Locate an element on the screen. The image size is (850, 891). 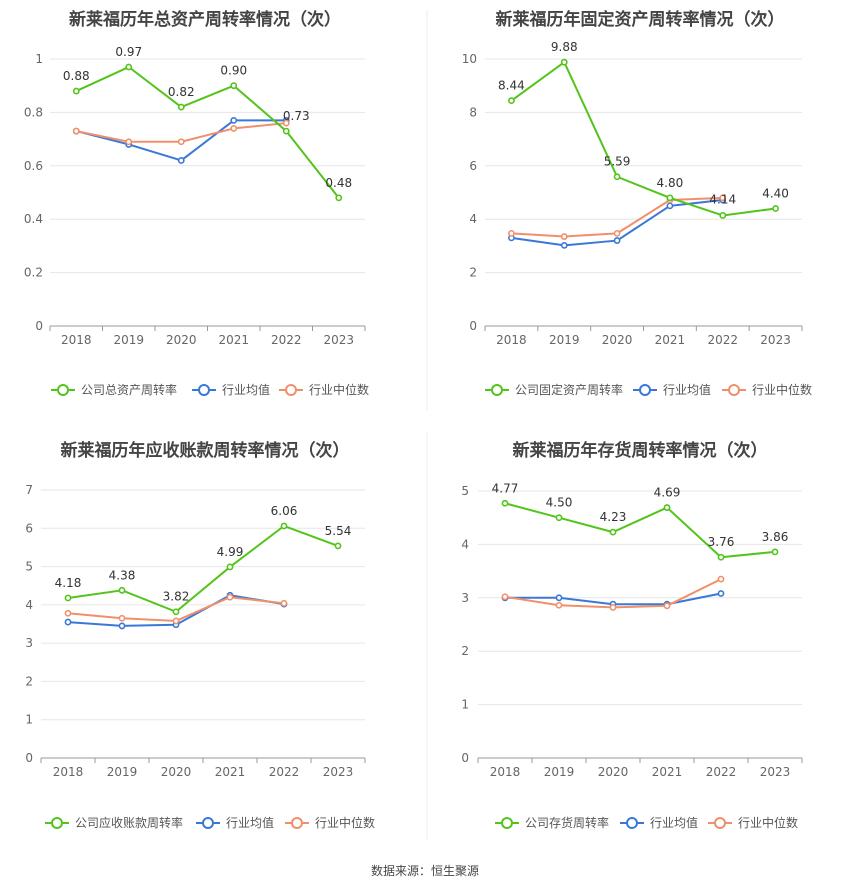
chart3-data-label: 4.38 is located at coordinates (122, 575).